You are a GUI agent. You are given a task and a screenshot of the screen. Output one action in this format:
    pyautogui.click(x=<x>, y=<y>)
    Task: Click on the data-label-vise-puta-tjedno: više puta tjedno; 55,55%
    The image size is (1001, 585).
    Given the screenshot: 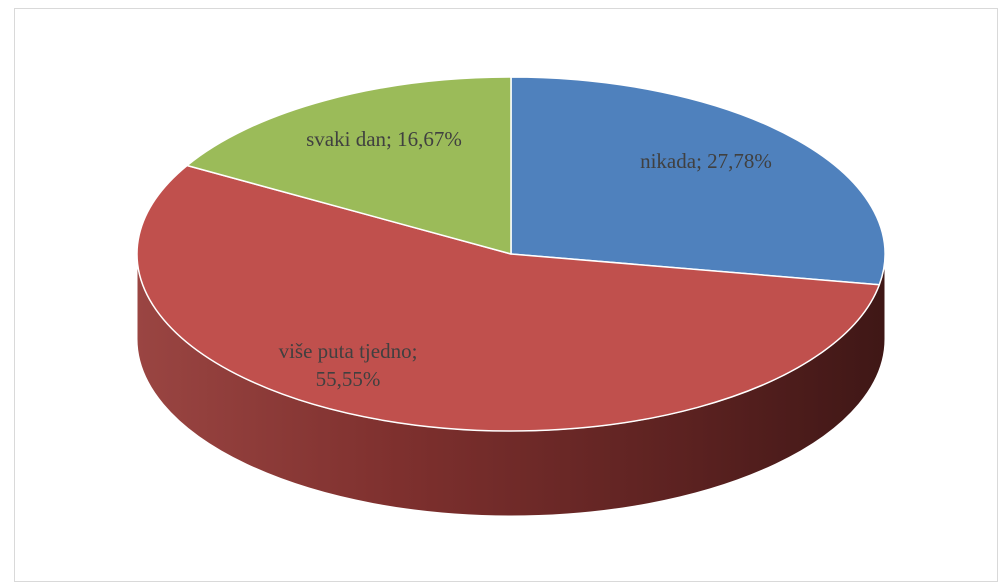 What is the action you would take?
    pyautogui.click(x=348, y=365)
    